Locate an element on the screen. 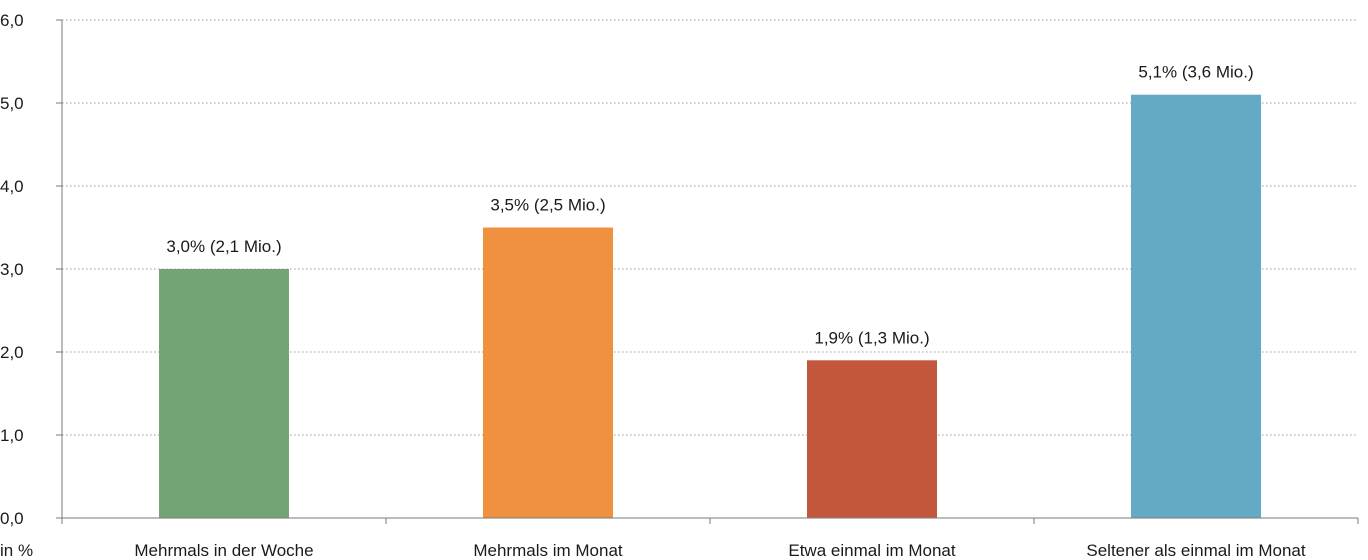 This screenshot has height=560, width=1368. y-tick-label: 0,0 is located at coordinates (12, 518).